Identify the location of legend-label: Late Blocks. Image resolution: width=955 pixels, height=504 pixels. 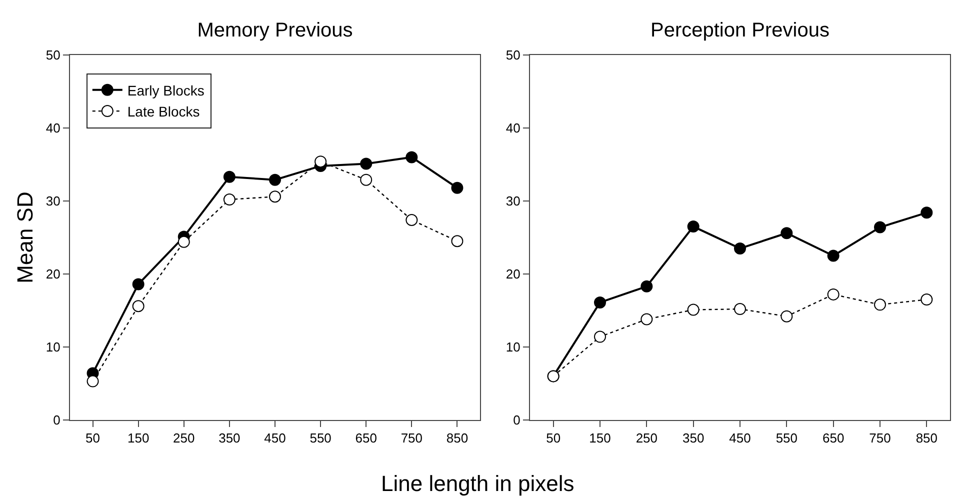
(163, 112).